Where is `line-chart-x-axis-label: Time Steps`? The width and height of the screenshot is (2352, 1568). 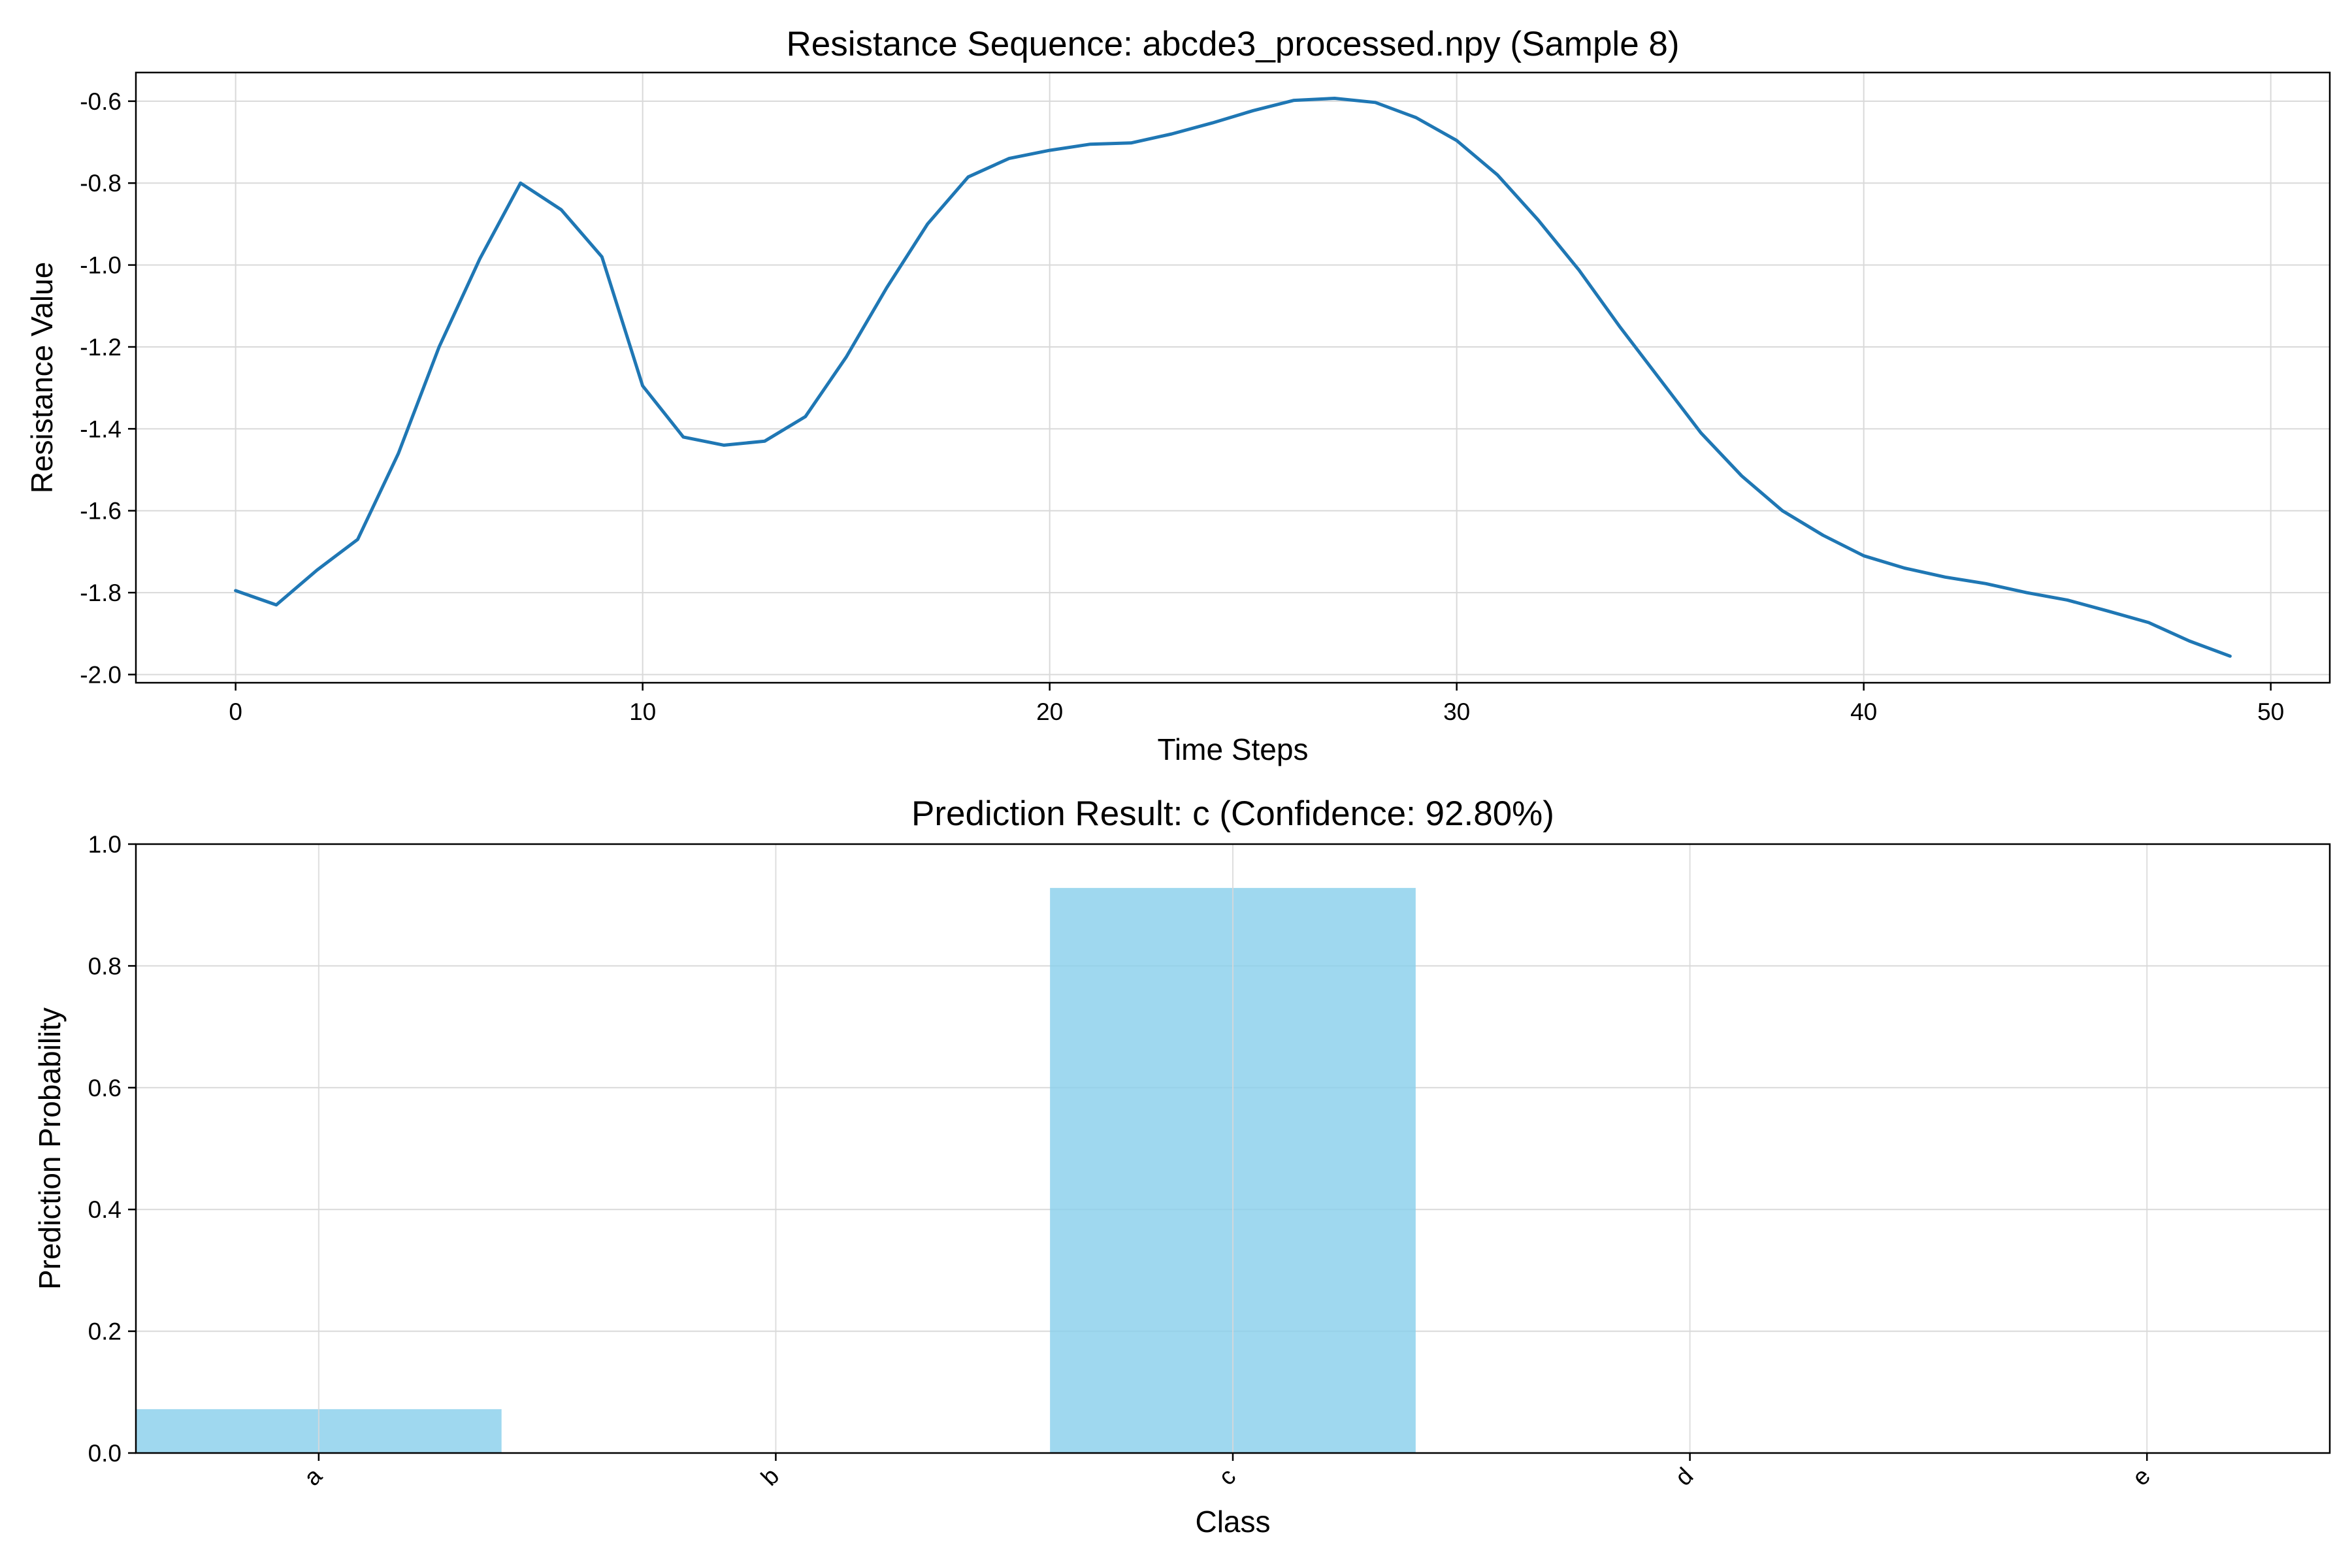
line-chart-x-axis-label: Time Steps is located at coordinates (1233, 749).